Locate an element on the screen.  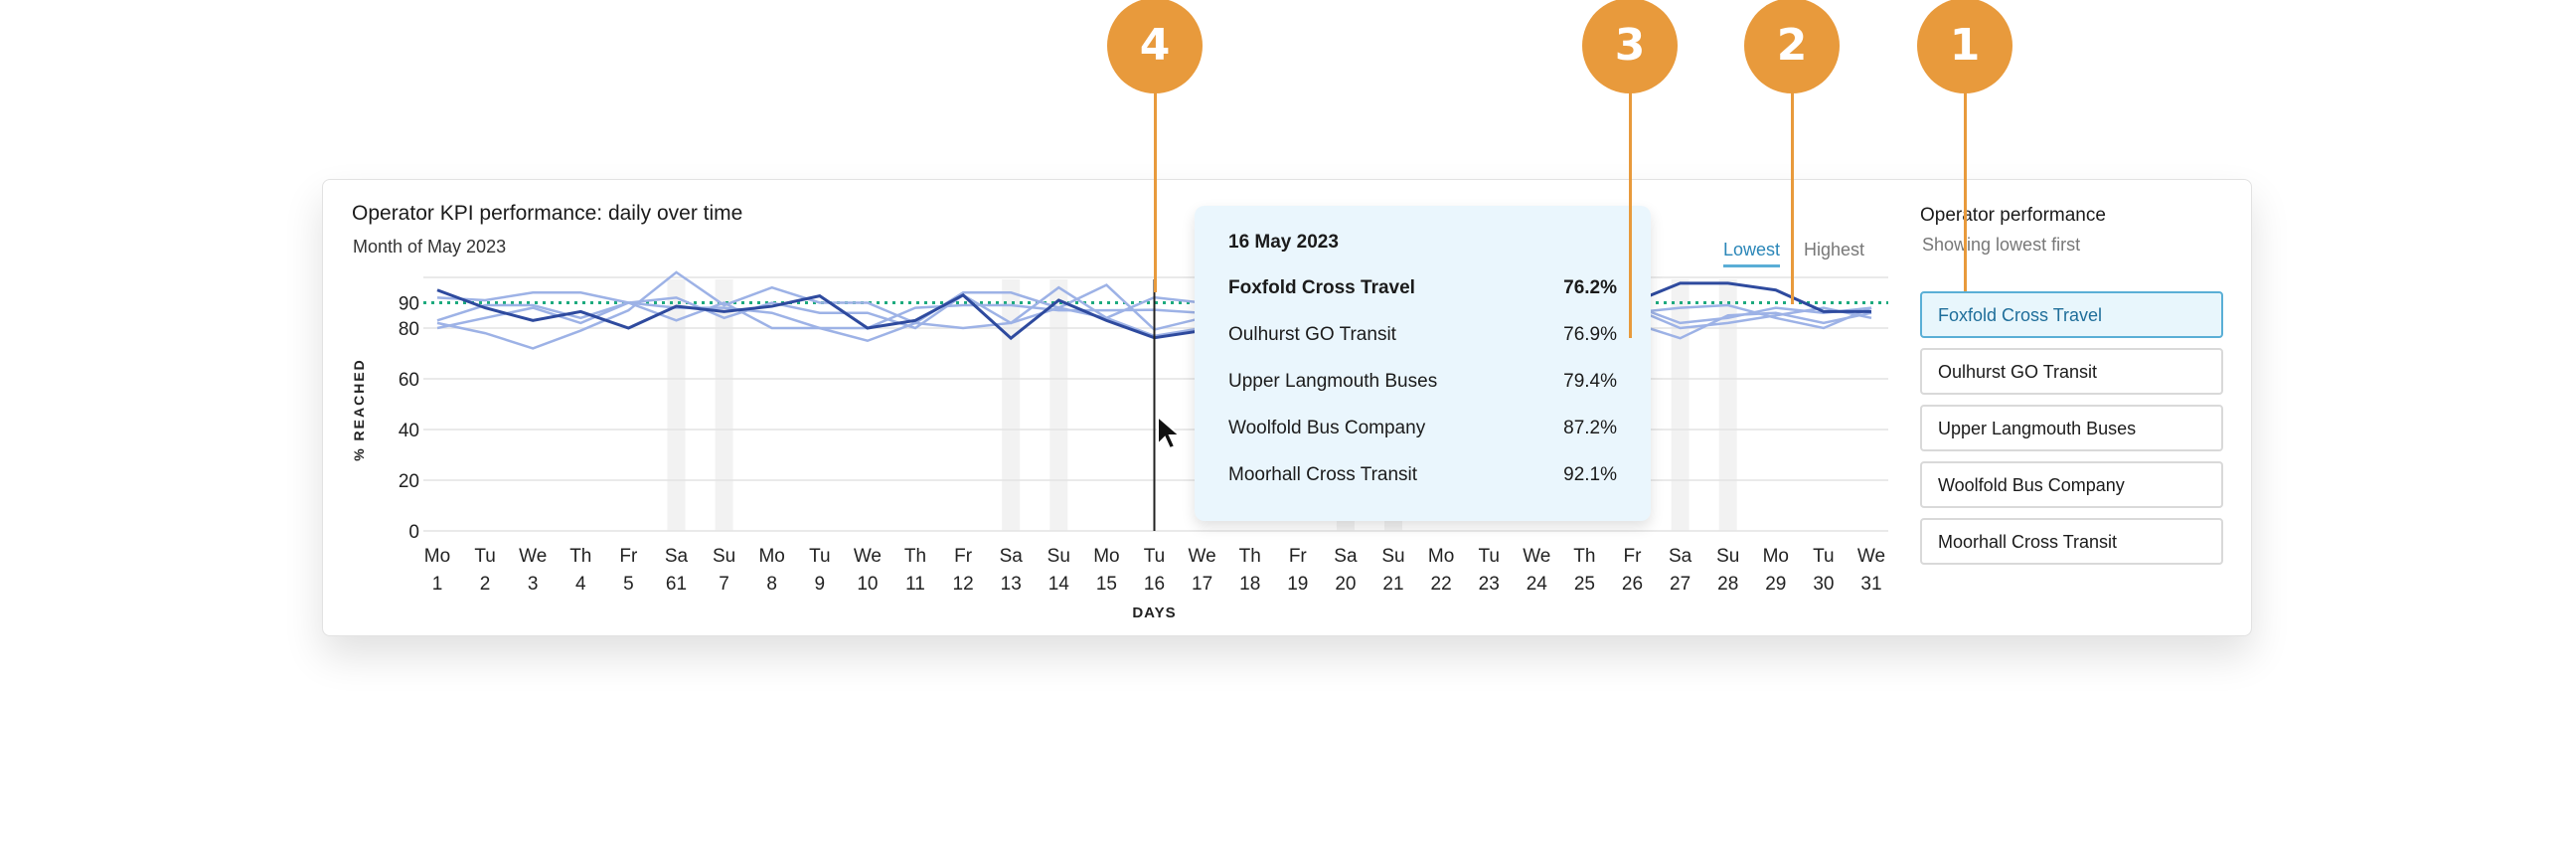
operator-button: Woolfold Bus Company is located at coordinates (2071, 485).